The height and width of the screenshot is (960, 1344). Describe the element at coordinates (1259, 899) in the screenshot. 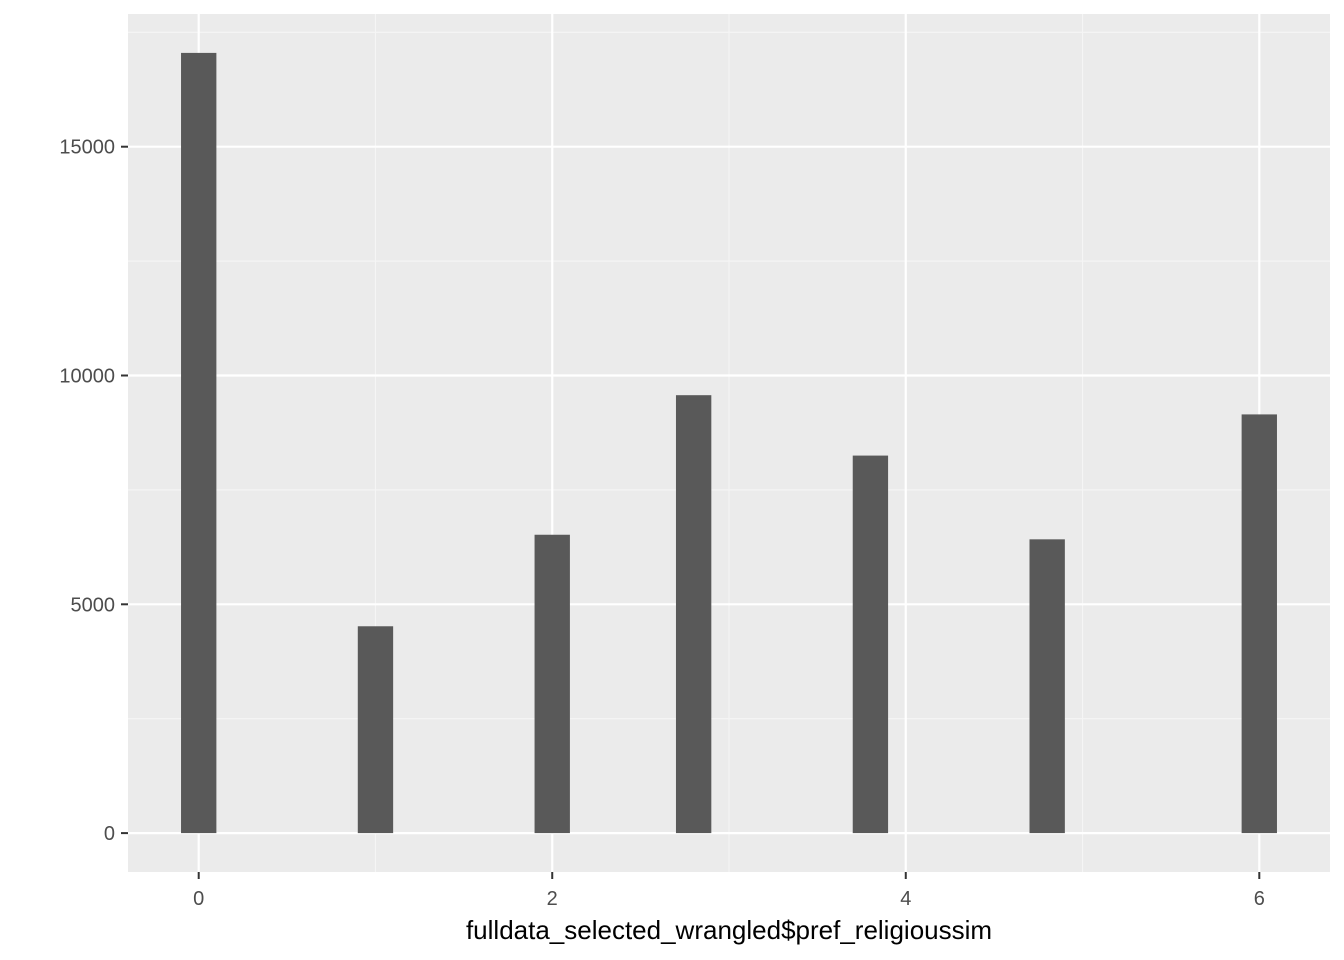

I see `x-tick-label: 6` at that location.